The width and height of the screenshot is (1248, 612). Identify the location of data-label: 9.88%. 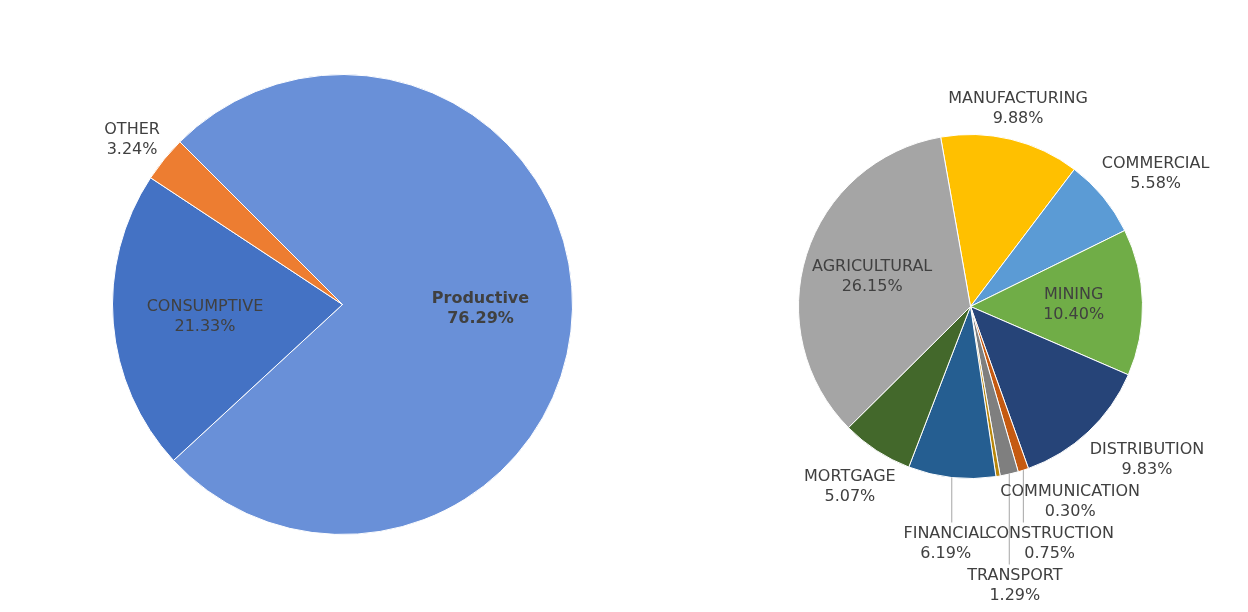
(1018, 118).